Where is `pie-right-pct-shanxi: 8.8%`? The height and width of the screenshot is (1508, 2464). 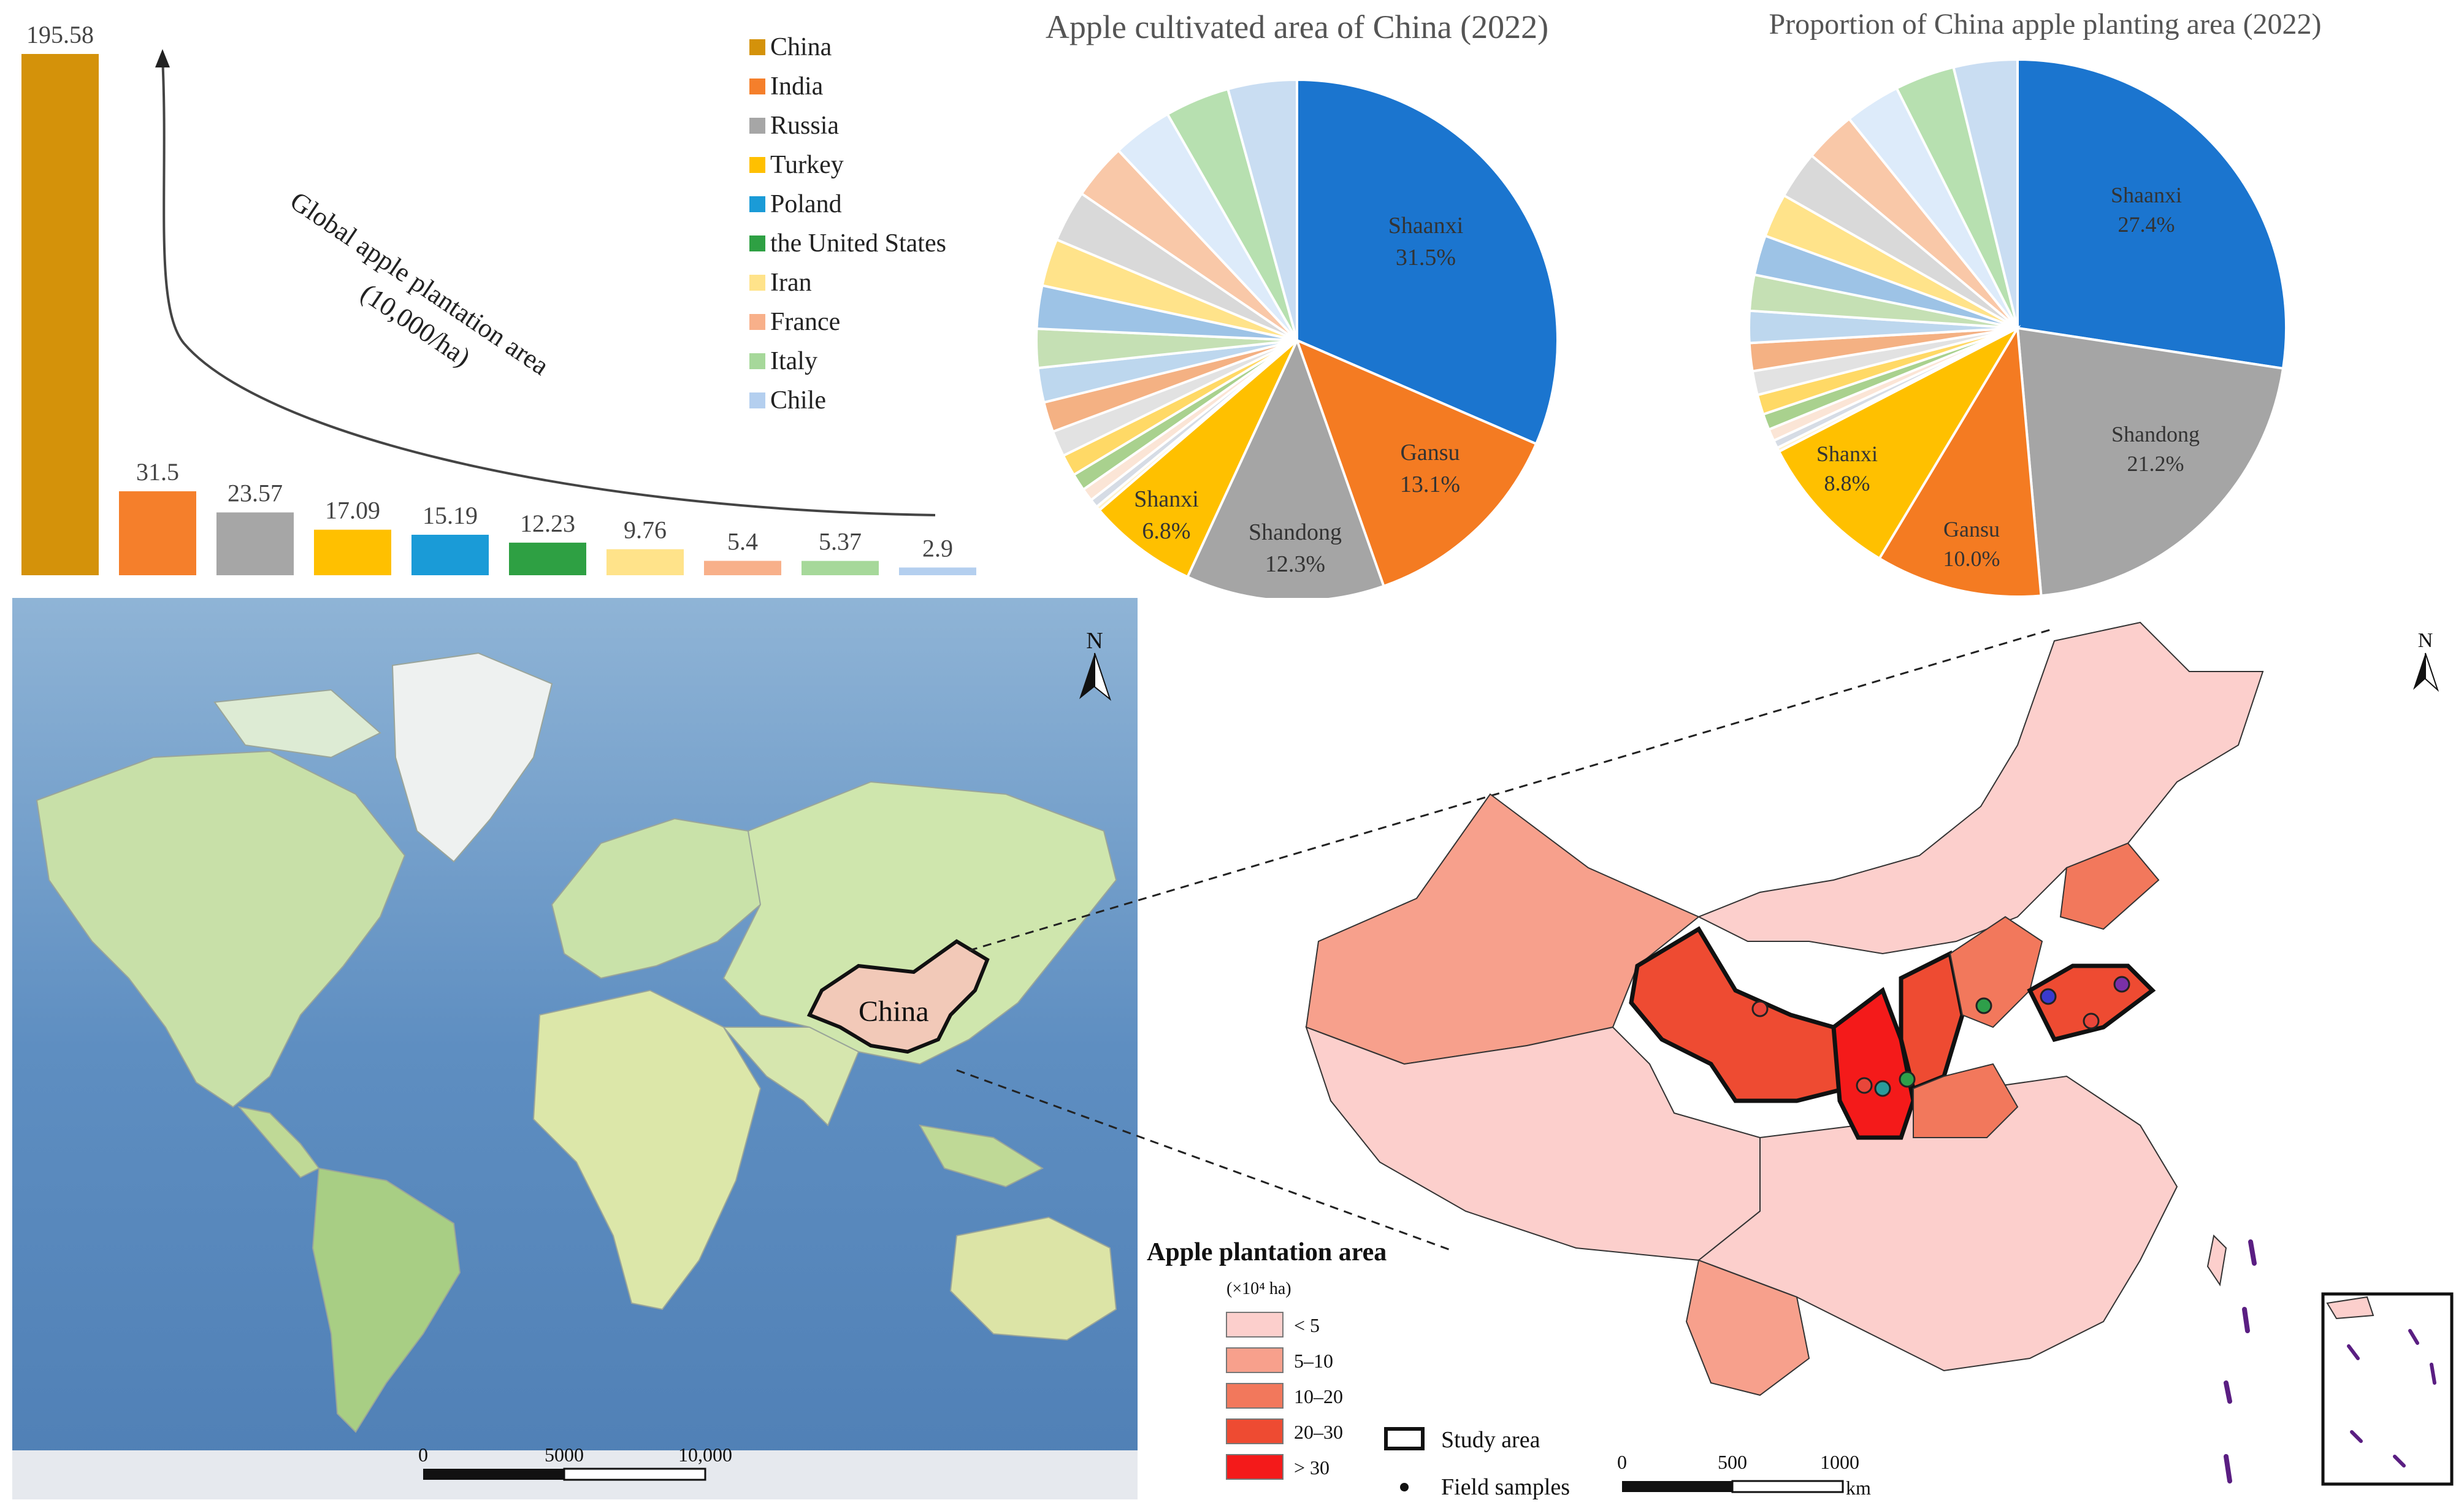 pie-right-pct-shanxi: 8.8% is located at coordinates (1847, 483).